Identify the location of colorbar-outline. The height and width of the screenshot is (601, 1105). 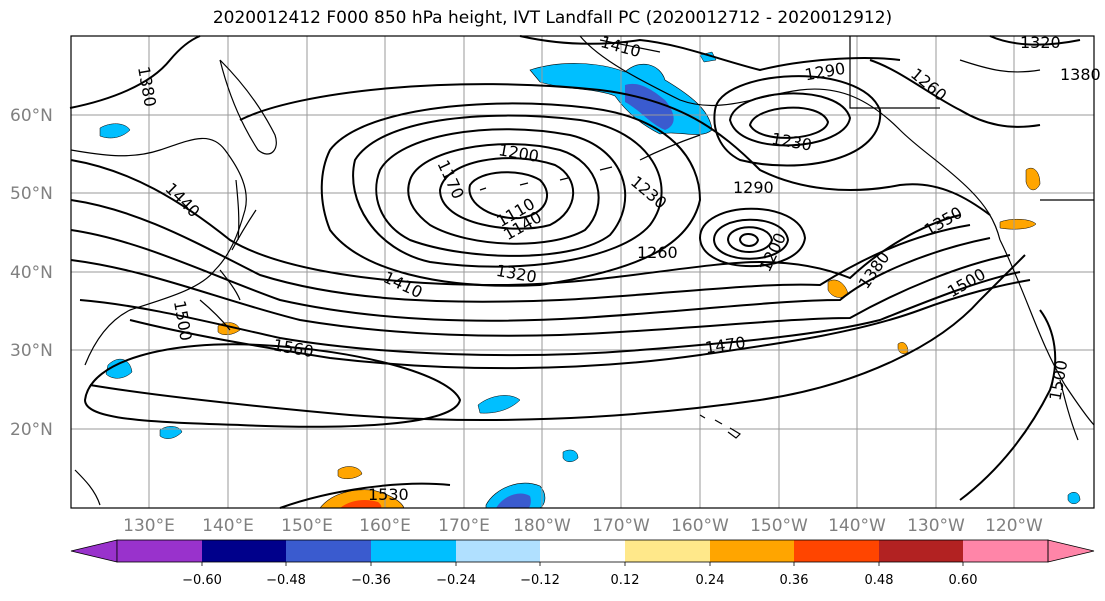
(582, 551).